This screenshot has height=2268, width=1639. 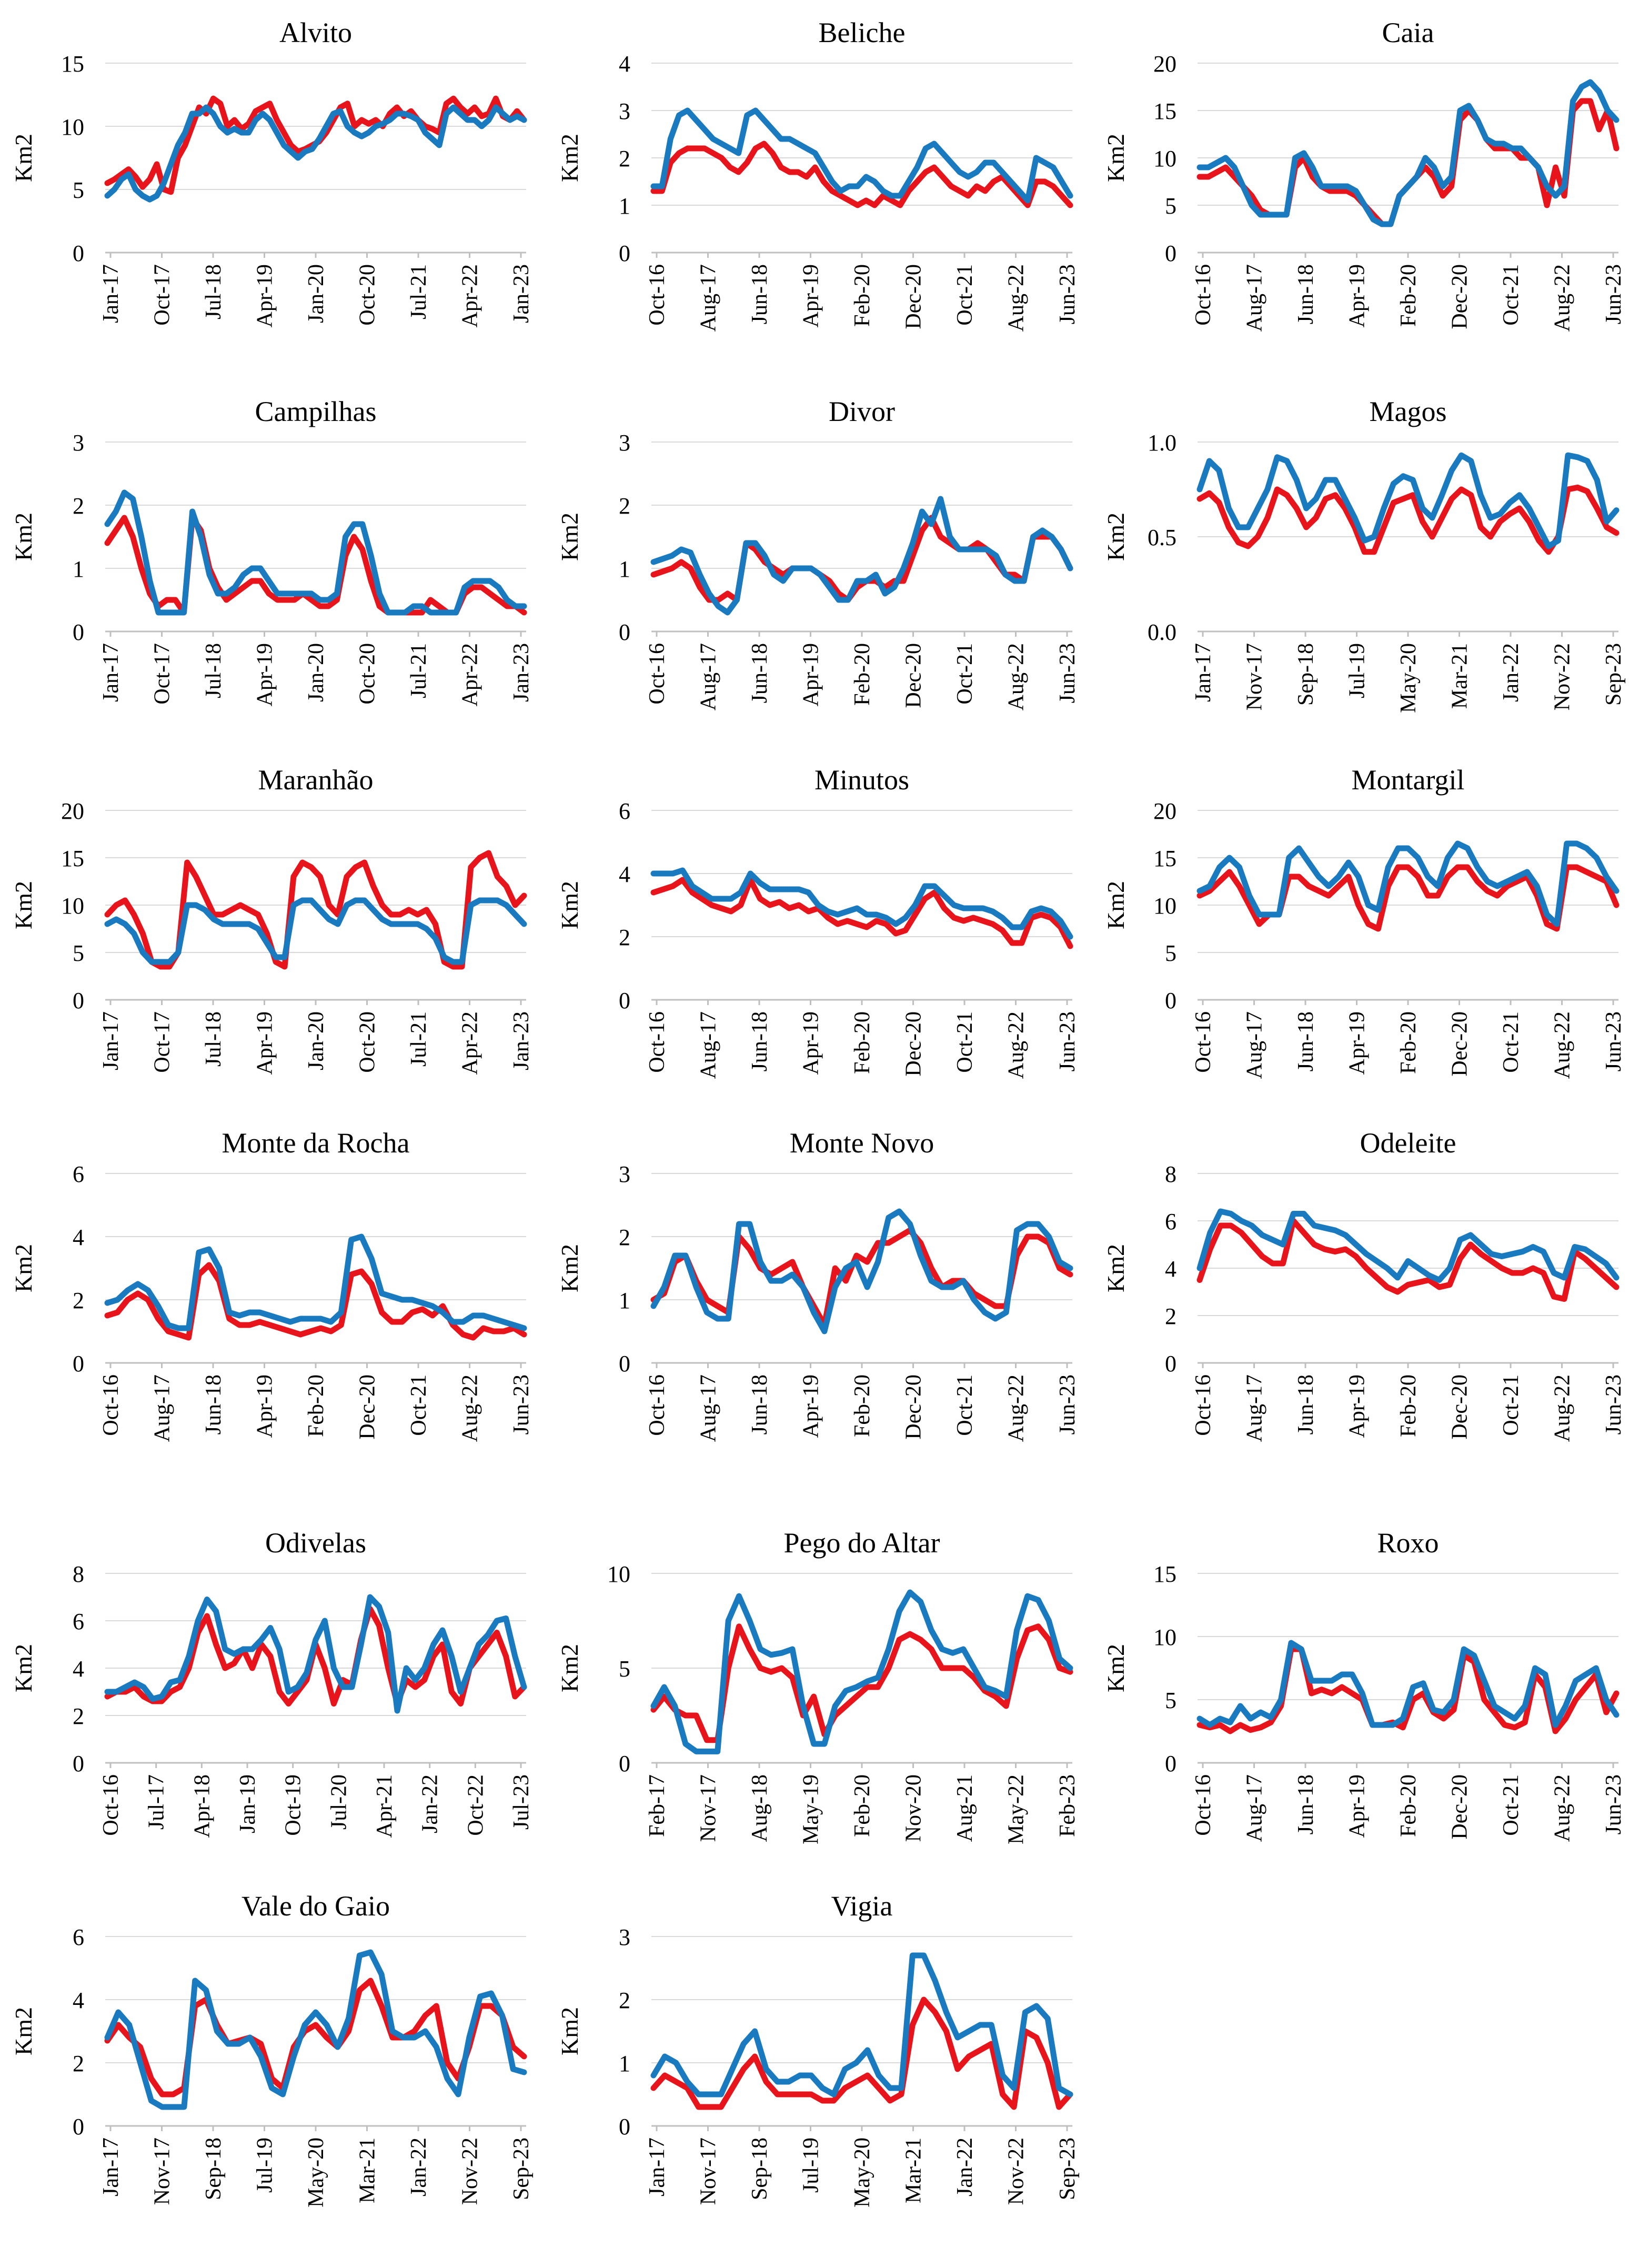 What do you see at coordinates (368, 1407) in the screenshot?
I see `chart-monte-da-rocha-xtick-label: Dec-20` at bounding box center [368, 1407].